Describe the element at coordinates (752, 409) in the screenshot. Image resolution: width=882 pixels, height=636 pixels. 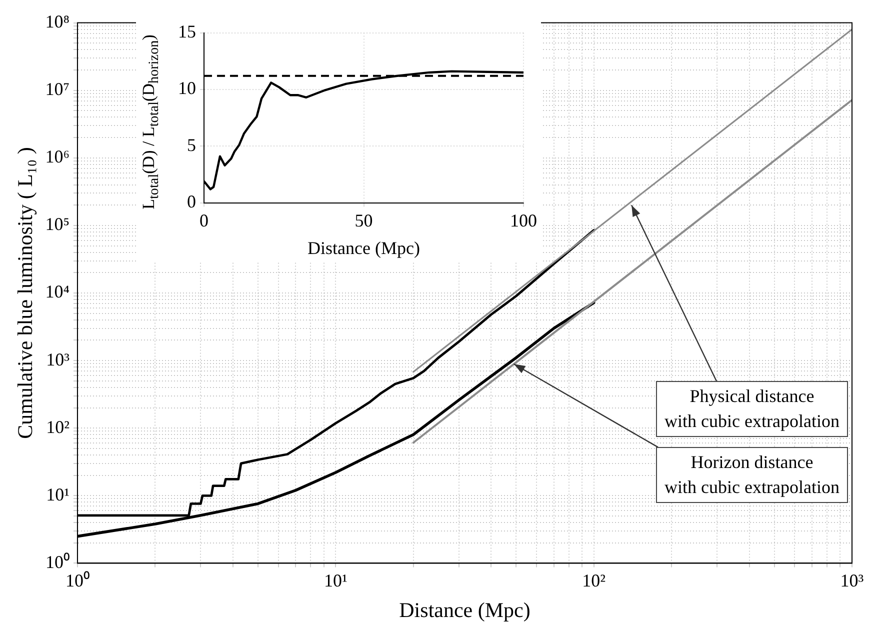
I see `text-box: Physical distance with cubic extrapolation` at that location.